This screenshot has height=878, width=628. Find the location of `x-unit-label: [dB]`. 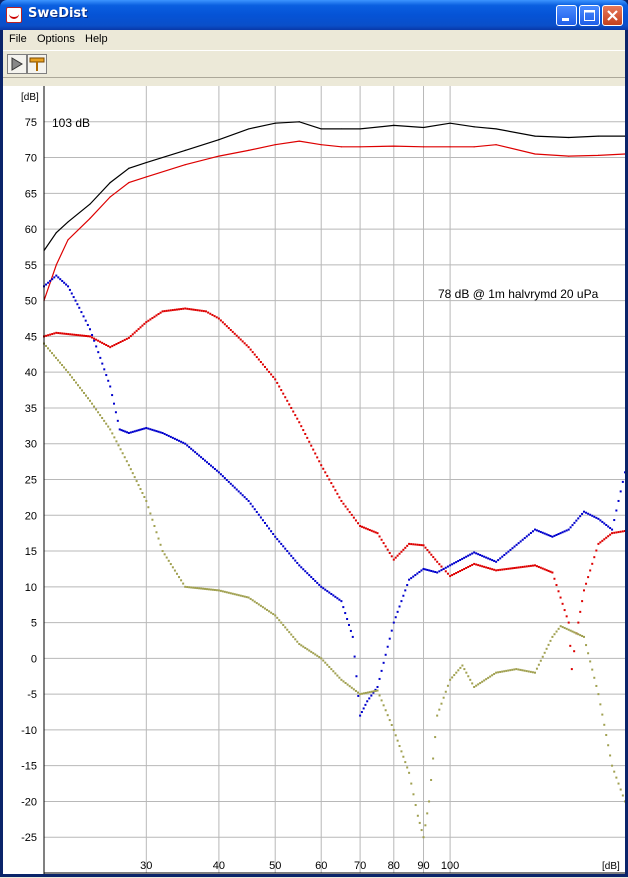

x-unit-label: [dB] is located at coordinates (611, 866).